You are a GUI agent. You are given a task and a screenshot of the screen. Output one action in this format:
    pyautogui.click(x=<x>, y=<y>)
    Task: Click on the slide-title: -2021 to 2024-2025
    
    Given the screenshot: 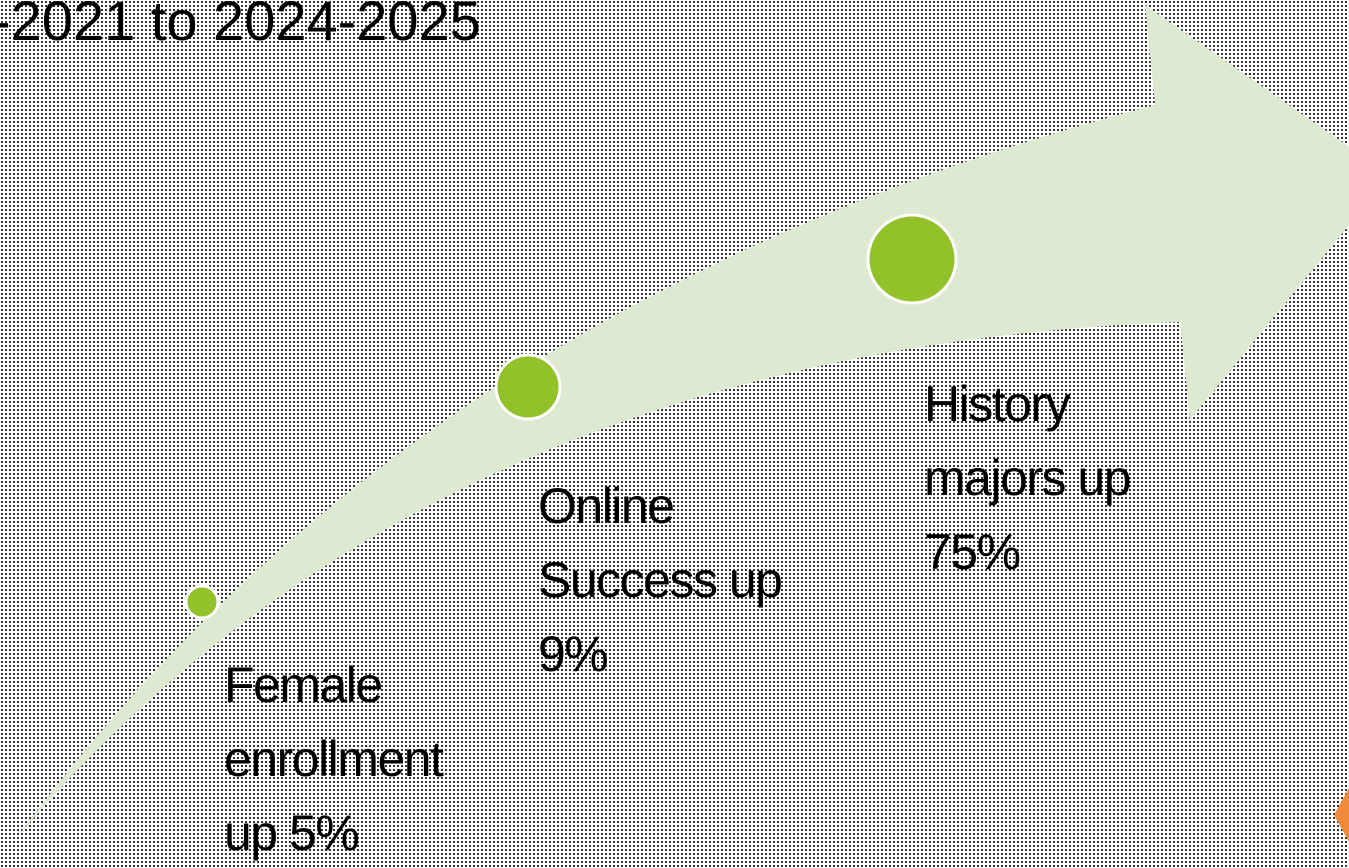 What is the action you would take?
    pyautogui.click(x=240, y=26)
    